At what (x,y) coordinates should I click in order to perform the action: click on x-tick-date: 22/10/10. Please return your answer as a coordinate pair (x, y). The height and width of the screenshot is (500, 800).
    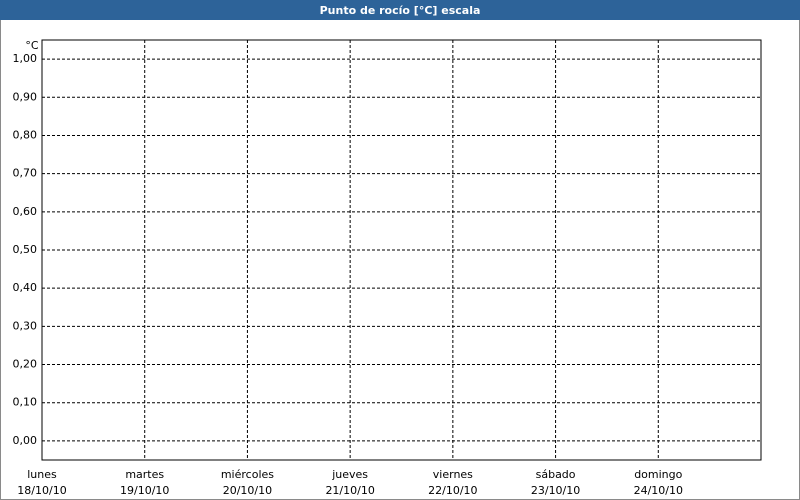
    Looking at the image, I should click on (452, 490).